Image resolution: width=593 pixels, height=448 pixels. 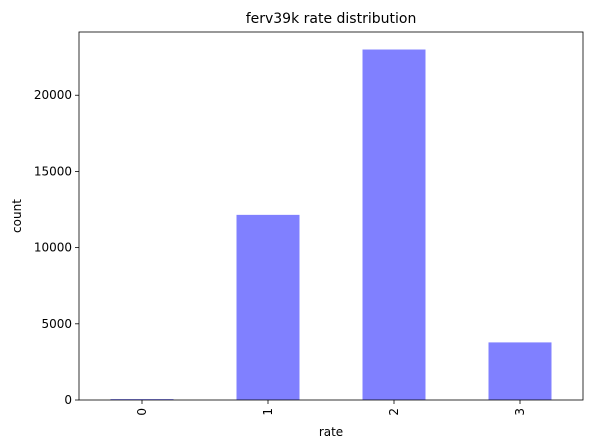 I want to click on y-tick-label: 15000, so click(x=53, y=171).